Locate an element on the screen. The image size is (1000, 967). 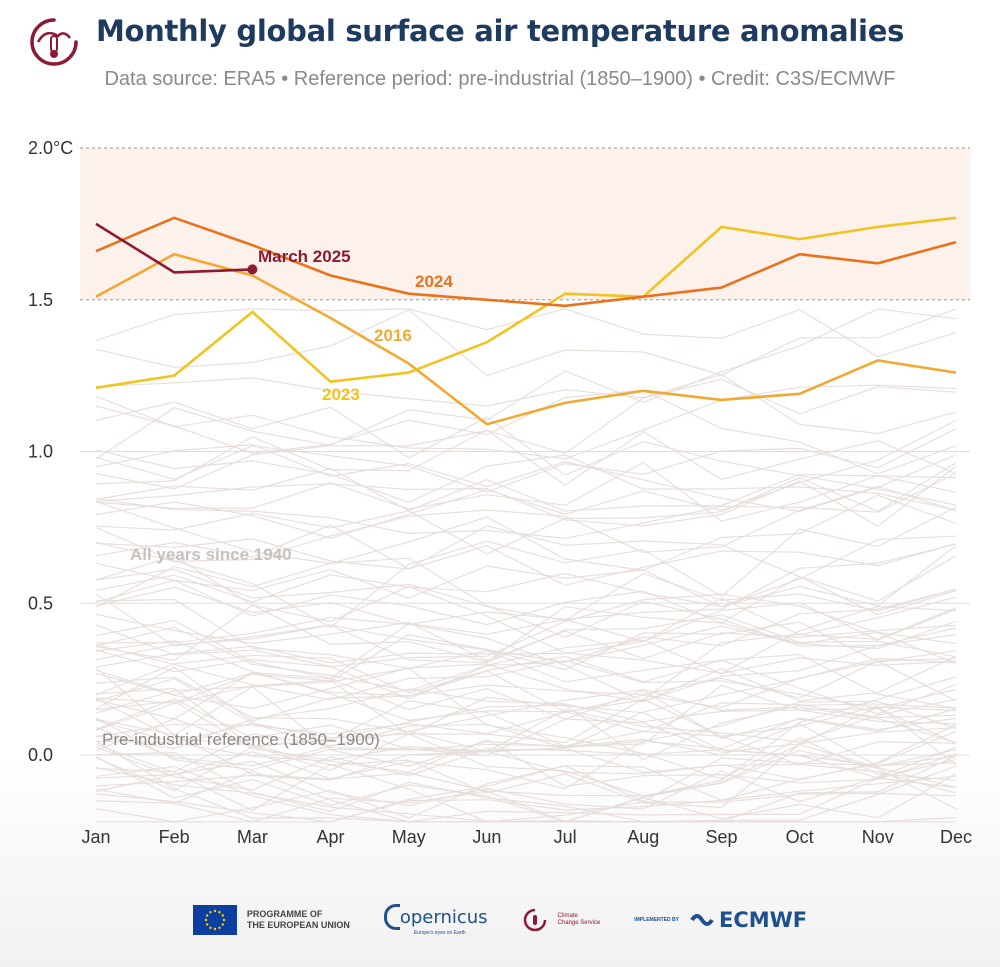
implemented-by-text: IMPLEMENTED BY is located at coordinates (656, 920).